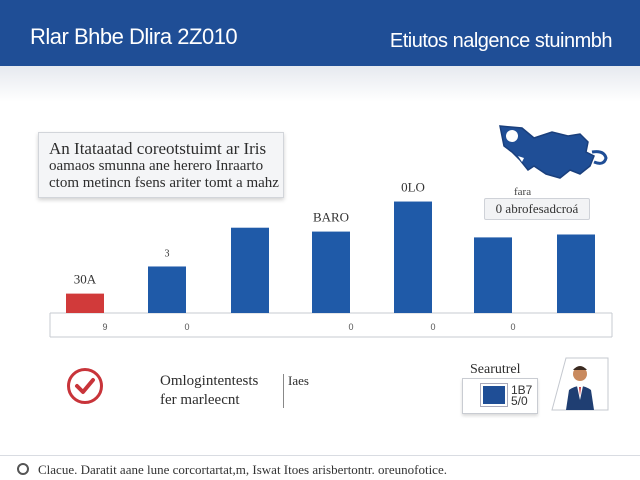 This screenshot has height=480, width=640. I want to click on callout-line-2: oamaos smunna ane herero Inraarto, so click(156, 166).